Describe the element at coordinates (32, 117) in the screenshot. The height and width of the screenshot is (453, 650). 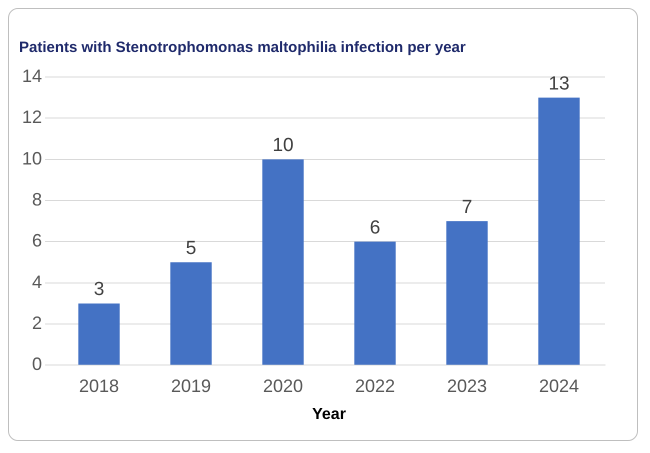
I see `y-tick-label: 12` at that location.